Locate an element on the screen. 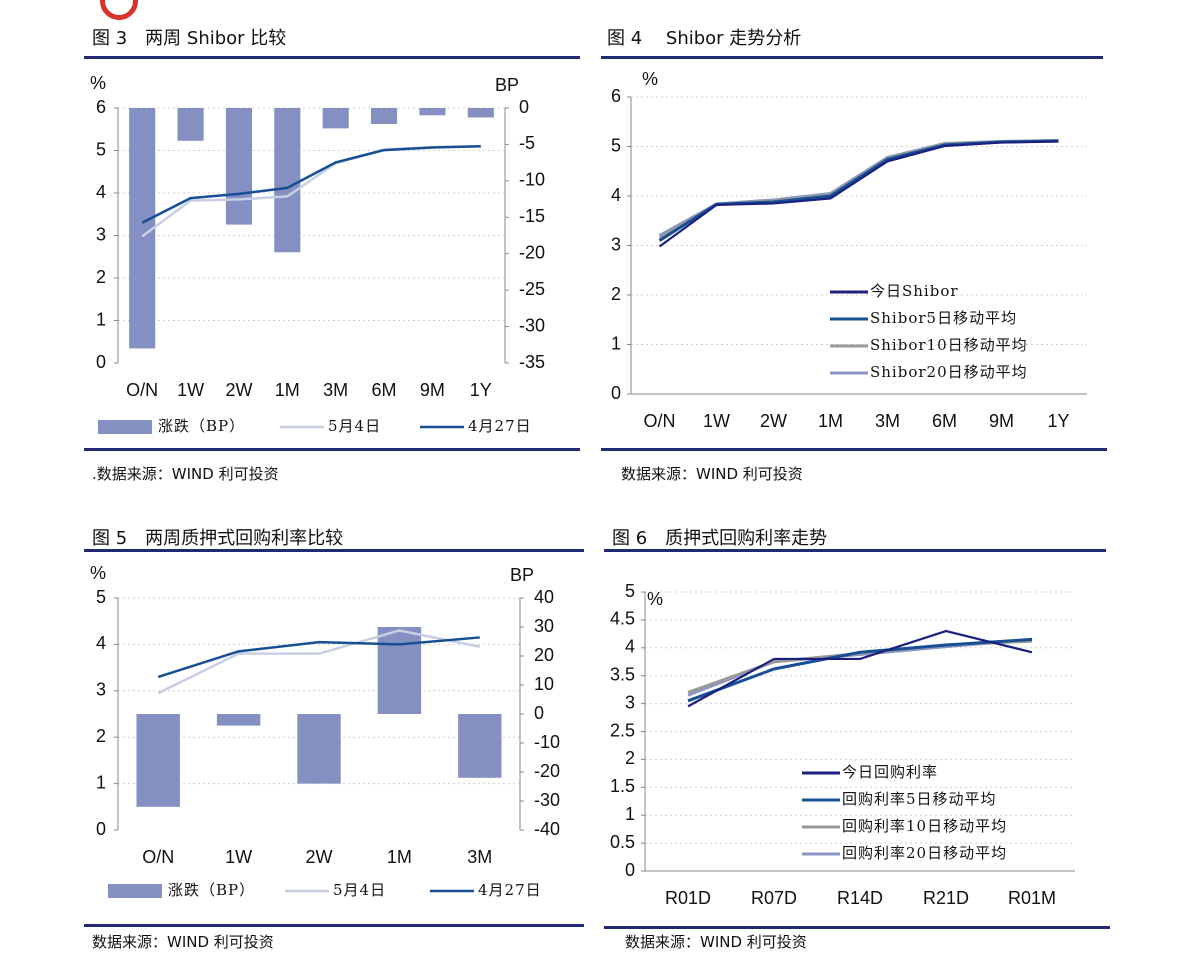 This screenshot has height=972, width=1191. left-tick-label: 1 is located at coordinates (101, 782).